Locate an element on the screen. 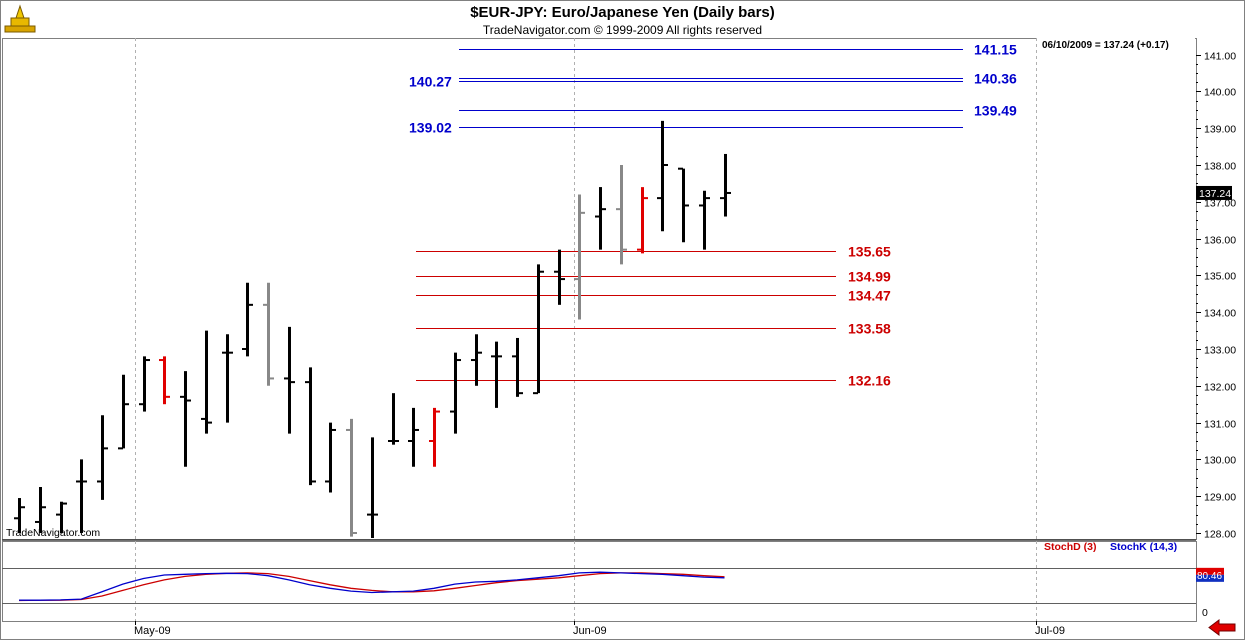  blue-level-label: 139.49 is located at coordinates (995, 111).